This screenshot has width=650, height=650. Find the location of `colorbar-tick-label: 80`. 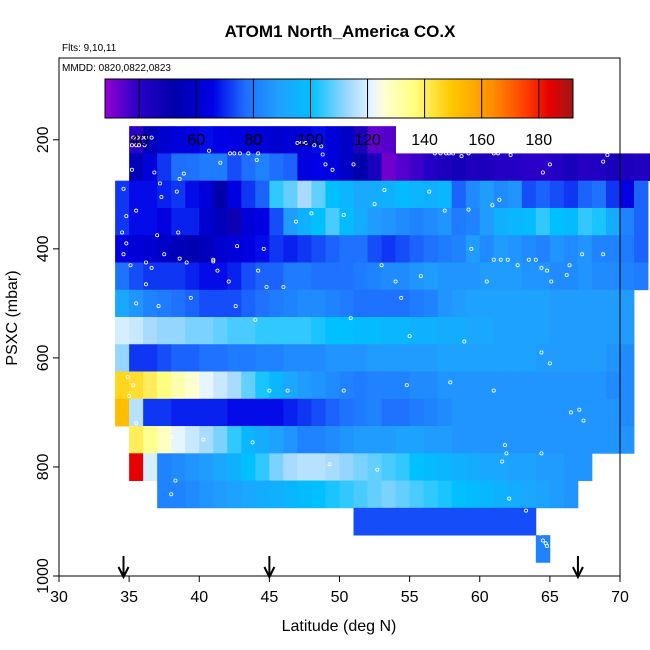

colorbar-tick-label: 80 is located at coordinates (253, 140).